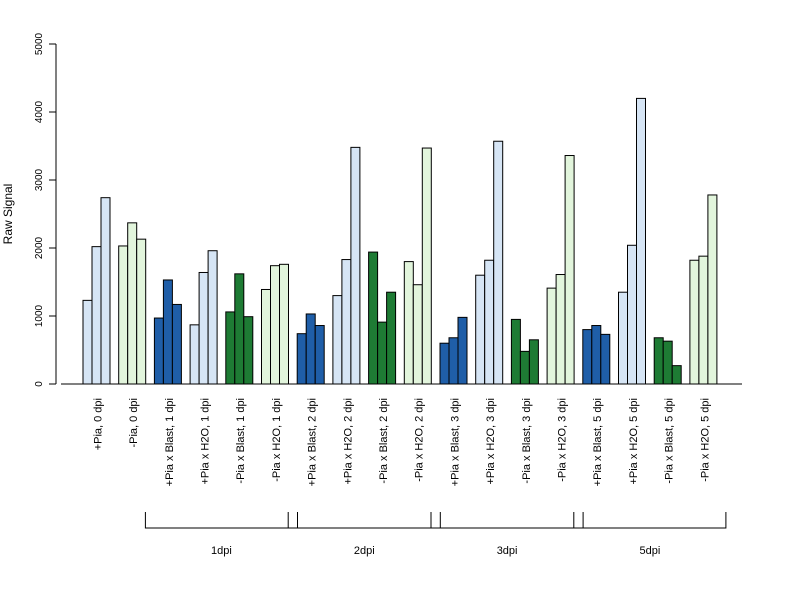  I want to click on x-tick-label: -Pia x H2O, 1 dpi, so click(277, 440).